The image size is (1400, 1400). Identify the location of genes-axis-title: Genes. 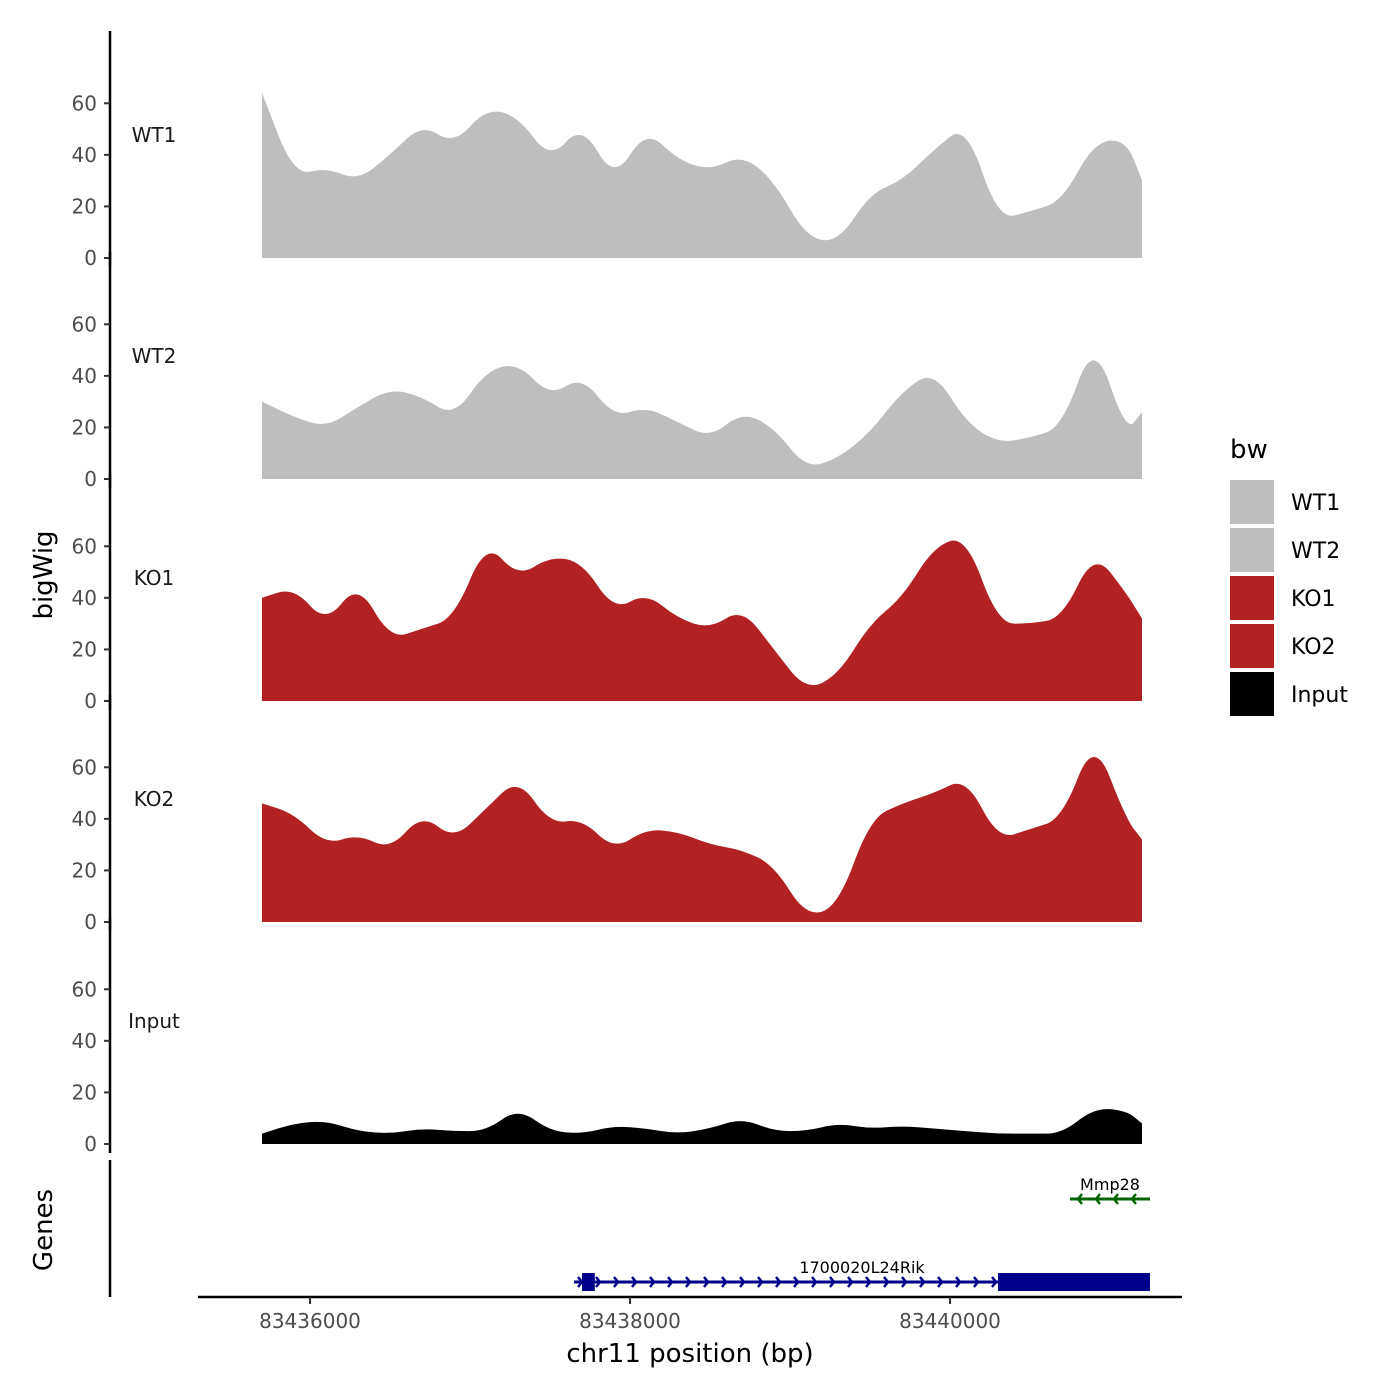
(44, 1230).